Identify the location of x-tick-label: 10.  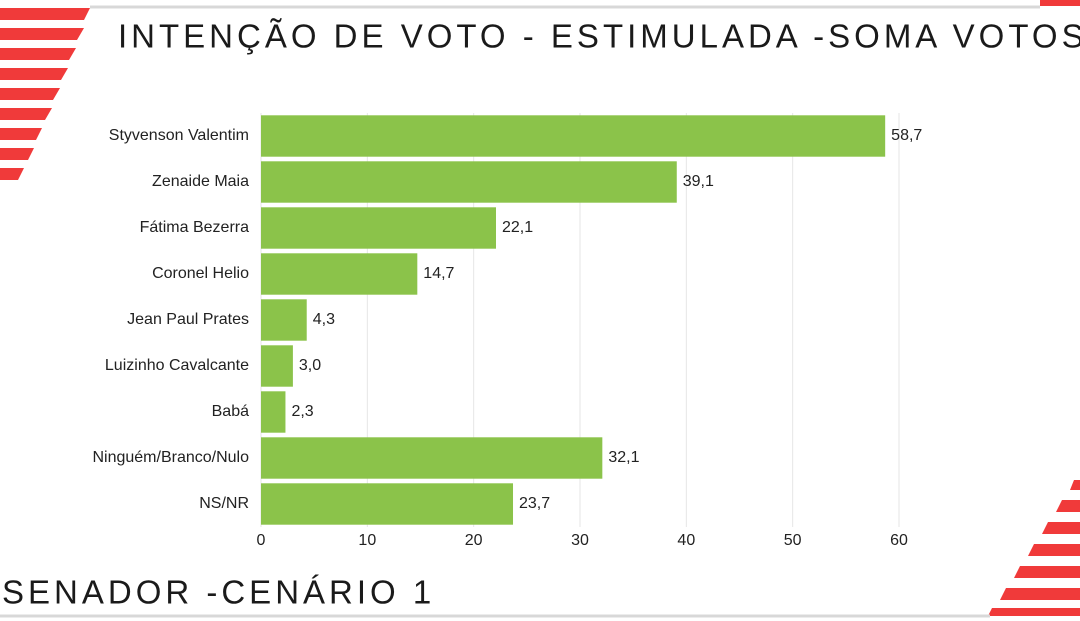
(367, 540).